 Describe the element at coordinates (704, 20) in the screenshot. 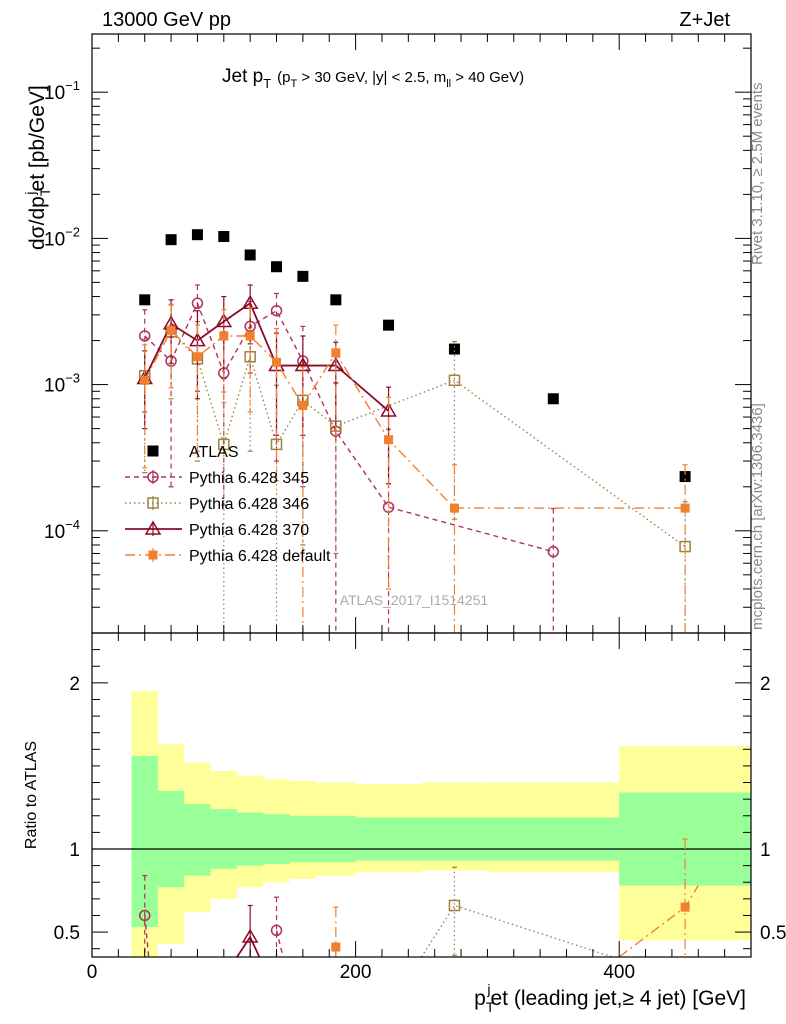

I see `header-process: Z+Jet` at that location.